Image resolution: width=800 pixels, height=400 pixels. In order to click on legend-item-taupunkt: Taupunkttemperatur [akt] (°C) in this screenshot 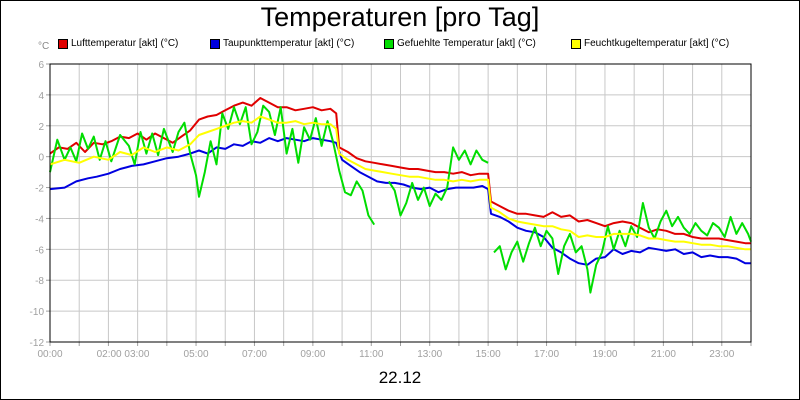, I will do `click(282, 43)`.